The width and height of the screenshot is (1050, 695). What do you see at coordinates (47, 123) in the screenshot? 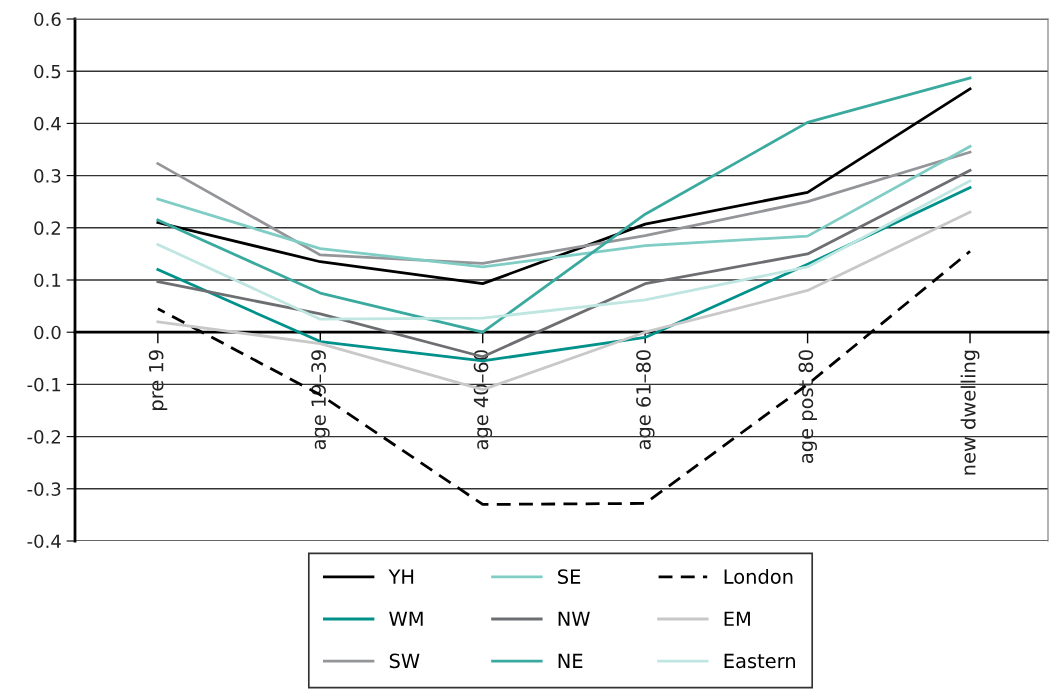
I see `y-tick-label: 0.4` at bounding box center [47, 123].